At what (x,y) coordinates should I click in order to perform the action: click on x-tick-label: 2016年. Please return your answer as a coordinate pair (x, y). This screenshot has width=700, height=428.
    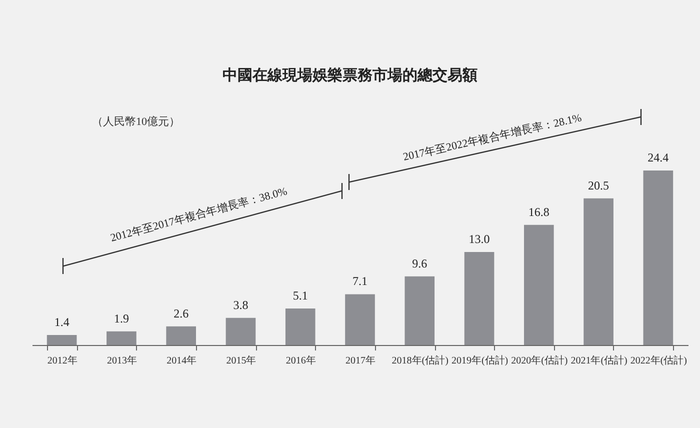
    Looking at the image, I should click on (301, 360).